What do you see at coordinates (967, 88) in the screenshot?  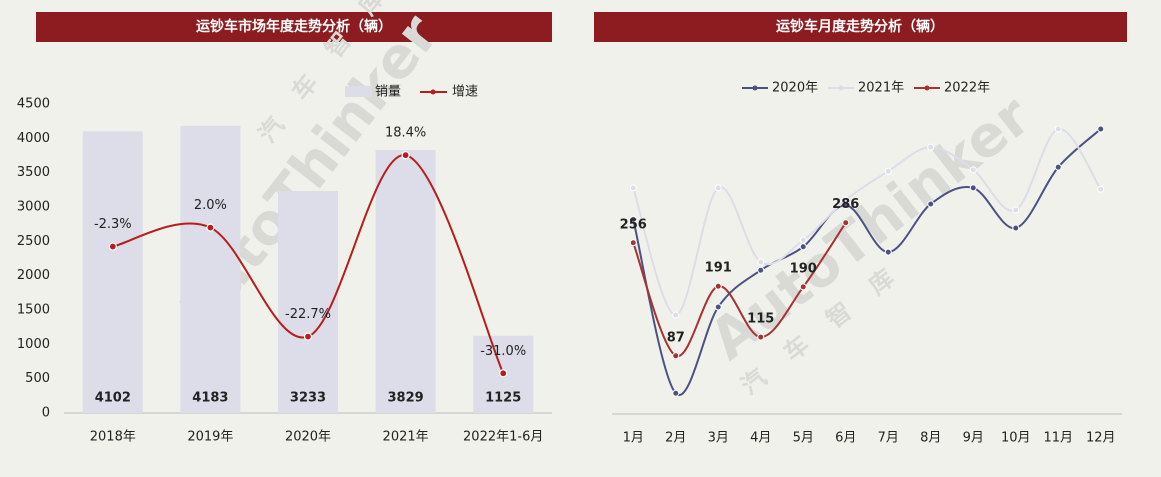 I see `legend-label: 2022年` at bounding box center [967, 88].